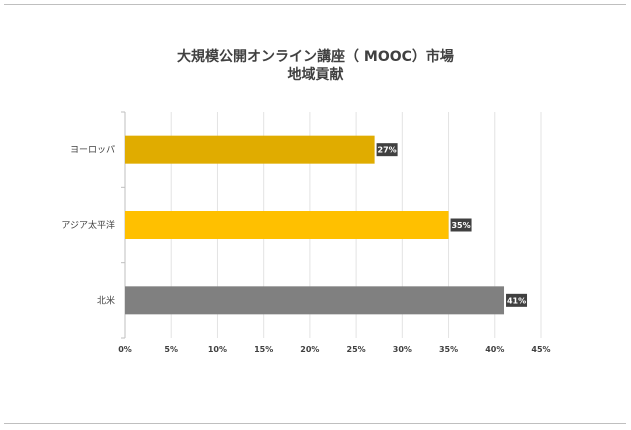  I want to click on chart-title-block: 大規模公開オンライン講座（ MOOC）市場 地域貢献, so click(315, 66).